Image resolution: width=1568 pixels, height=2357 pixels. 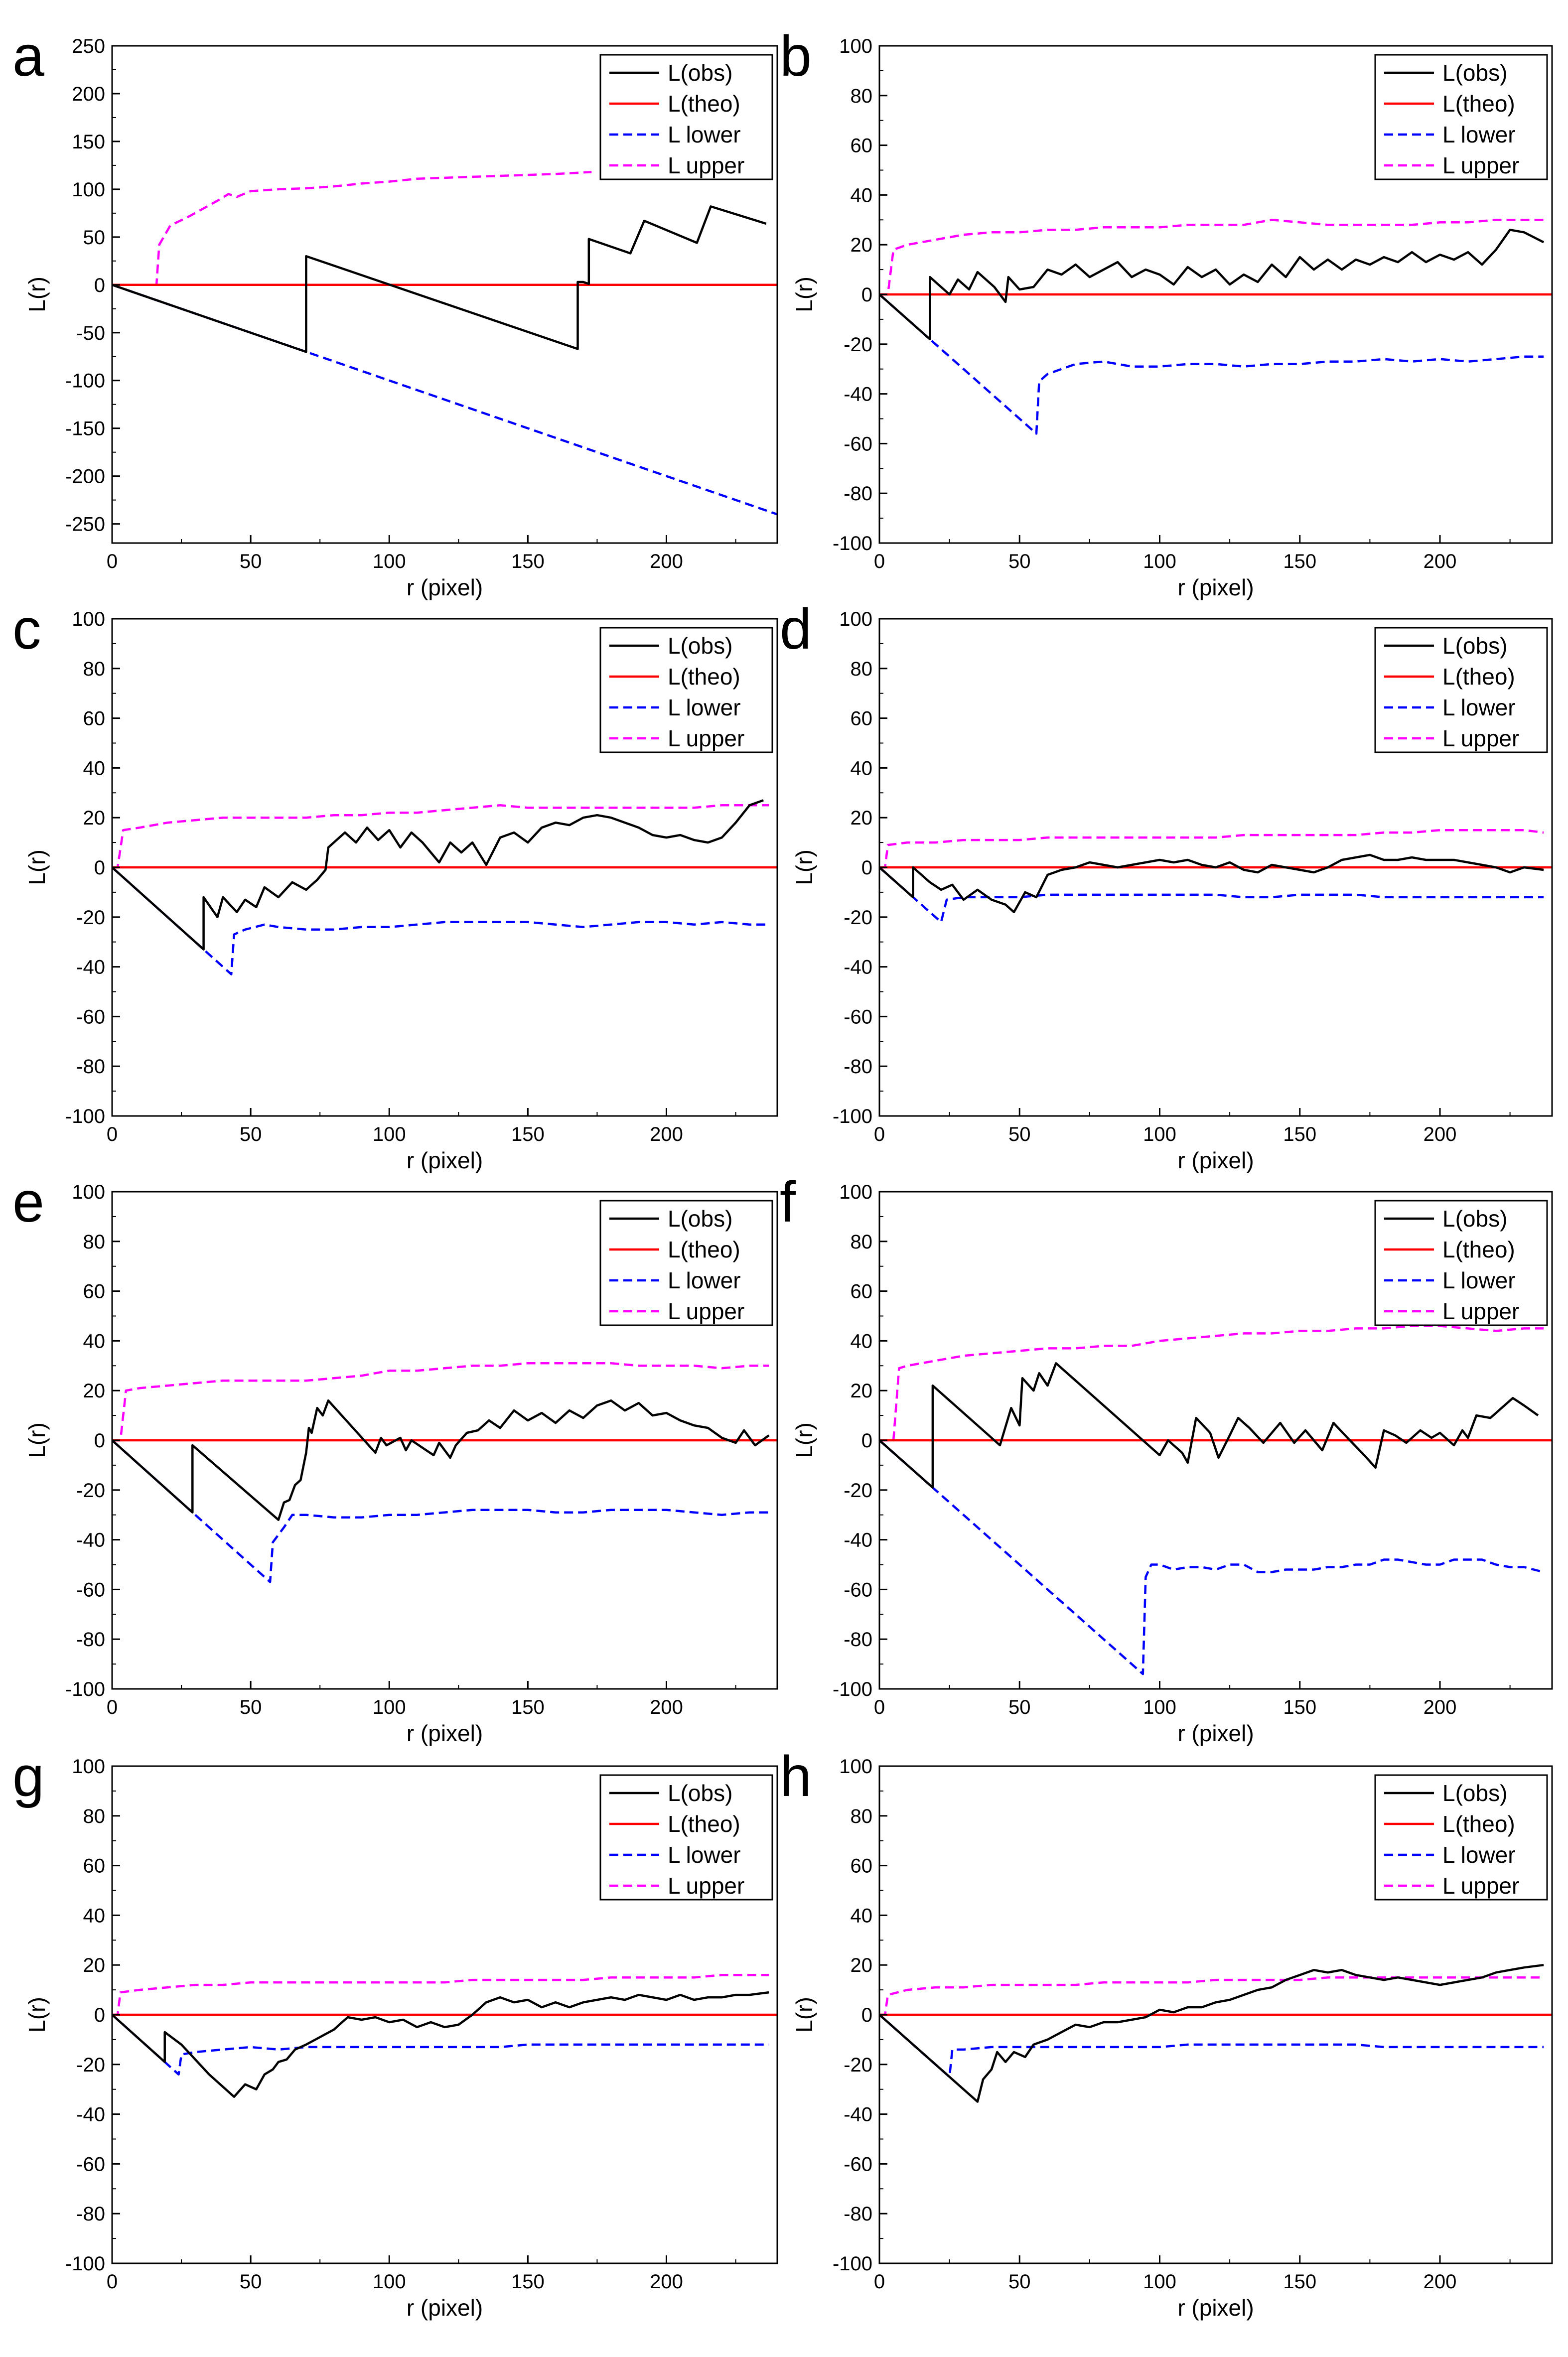 What do you see at coordinates (88, 142) in the screenshot?
I see `y-tick-label: 150` at bounding box center [88, 142].